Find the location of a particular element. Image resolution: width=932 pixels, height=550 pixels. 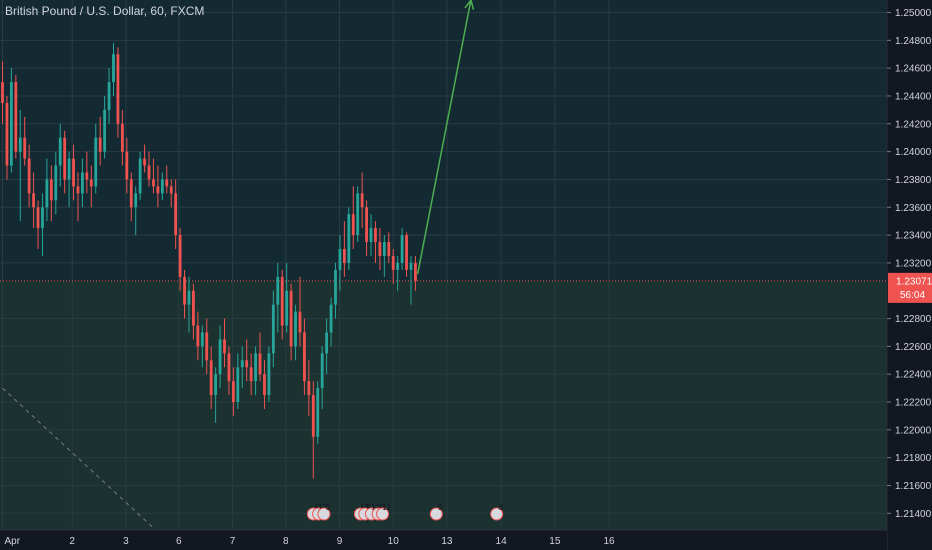

time-tick-label: 9 is located at coordinates (340, 541).